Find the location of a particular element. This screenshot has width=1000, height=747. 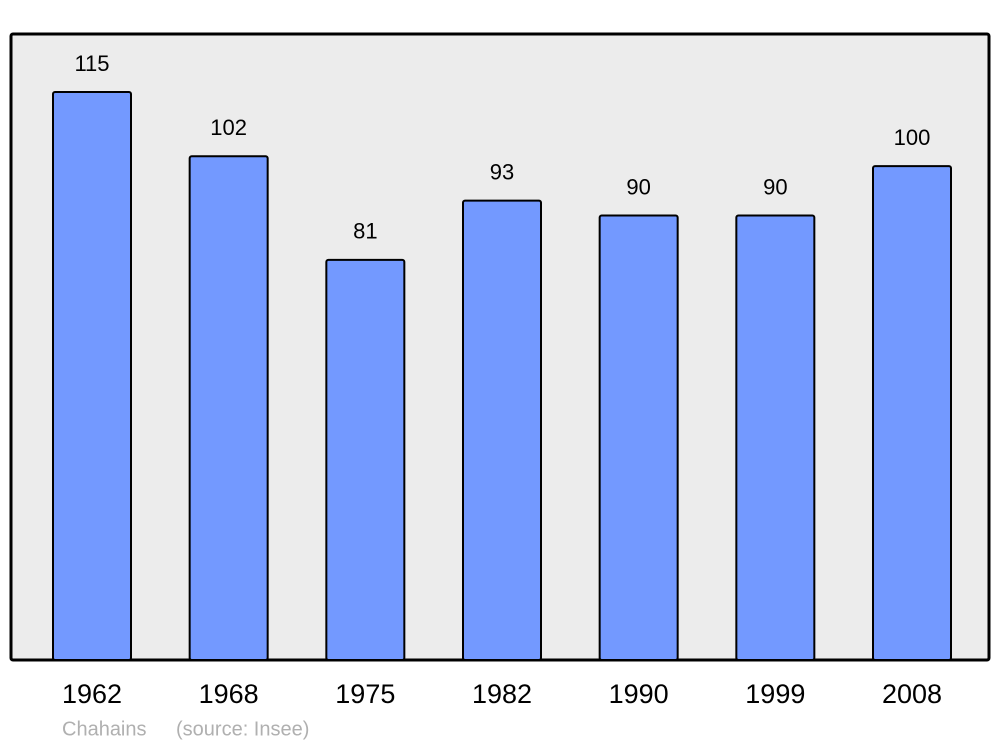

value-label: 102 is located at coordinates (228, 127).